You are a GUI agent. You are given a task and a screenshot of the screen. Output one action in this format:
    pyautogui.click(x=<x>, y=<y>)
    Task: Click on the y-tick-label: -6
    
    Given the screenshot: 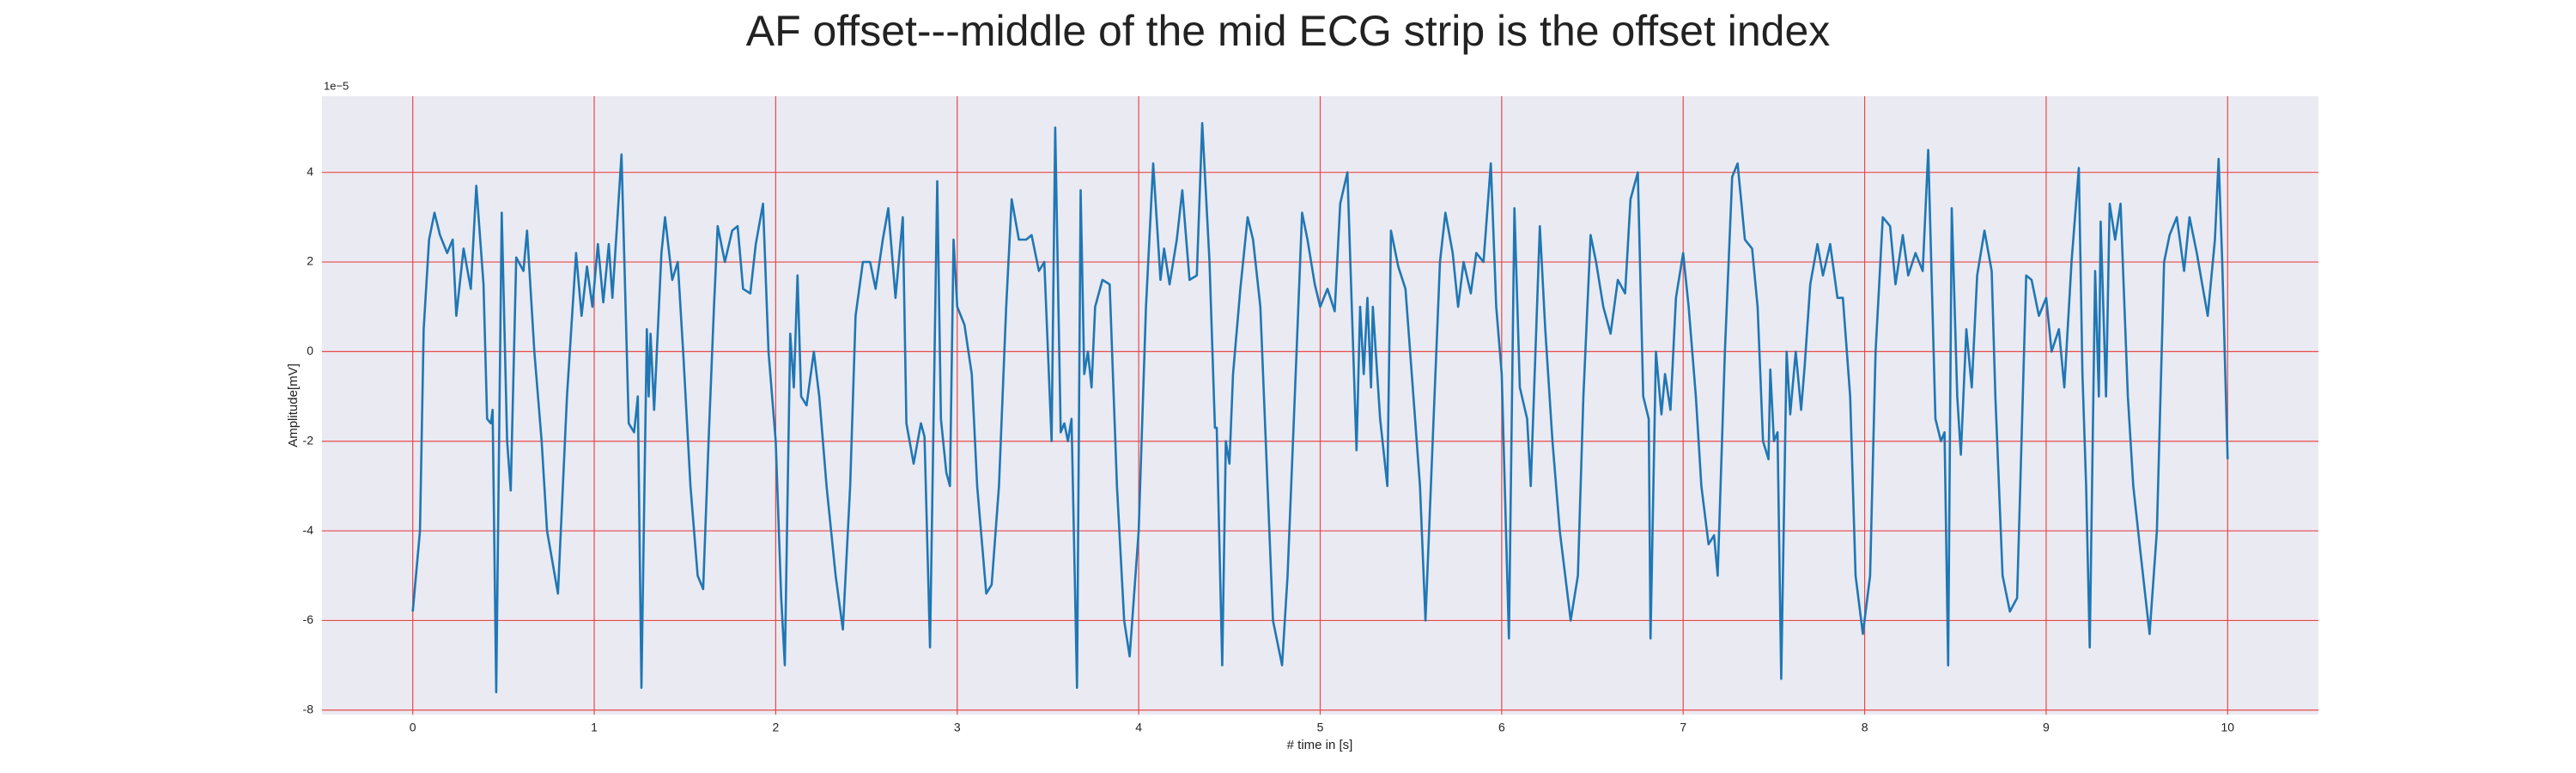 What is the action you would take?
    pyautogui.click(x=308, y=619)
    